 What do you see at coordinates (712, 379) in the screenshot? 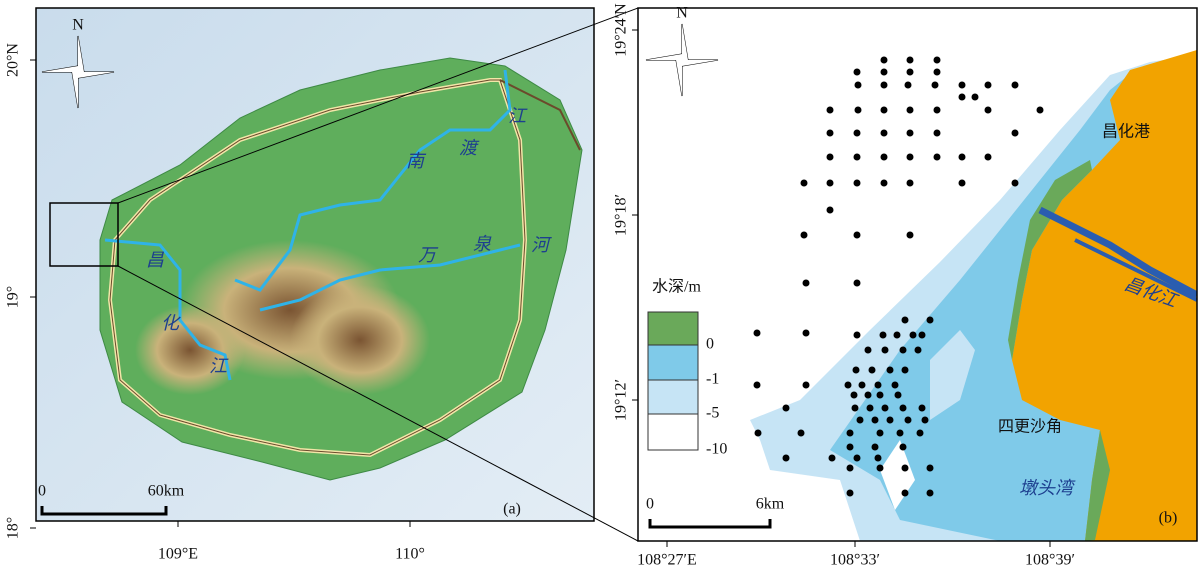
I see `legend-label: -1` at bounding box center [712, 379].